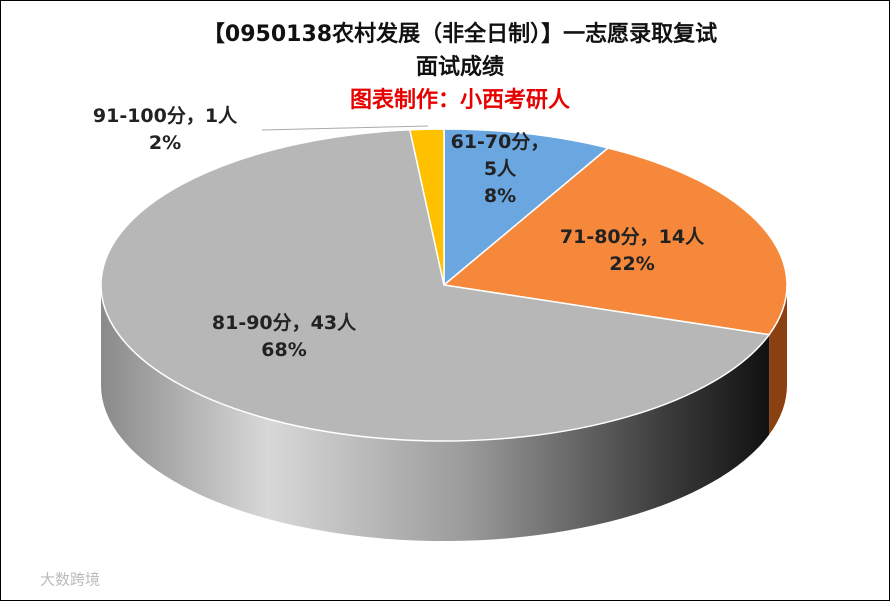  I want to click on chart-title: 面试成绩, so click(460, 67).